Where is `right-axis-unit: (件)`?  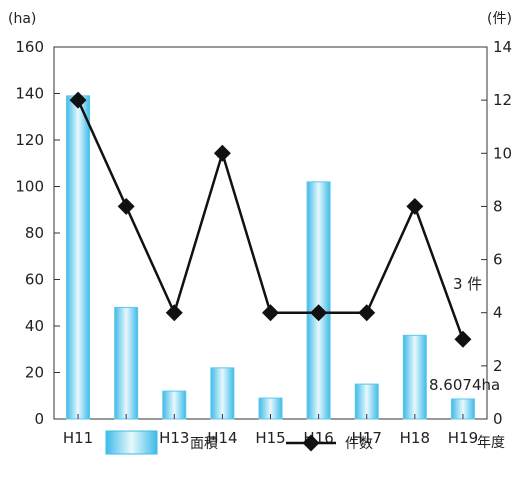
right-axis-unit: (件) is located at coordinates (499, 19).